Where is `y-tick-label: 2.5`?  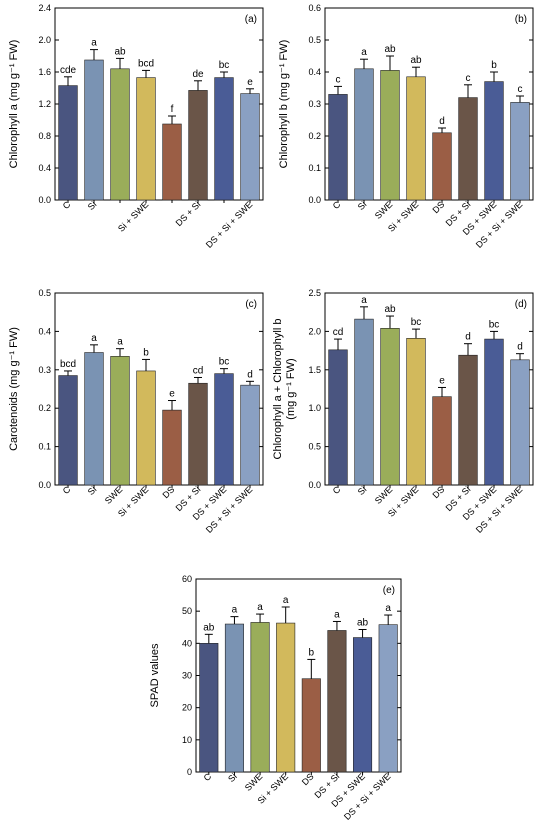 y-tick-label: 2.5 is located at coordinates (314, 293).